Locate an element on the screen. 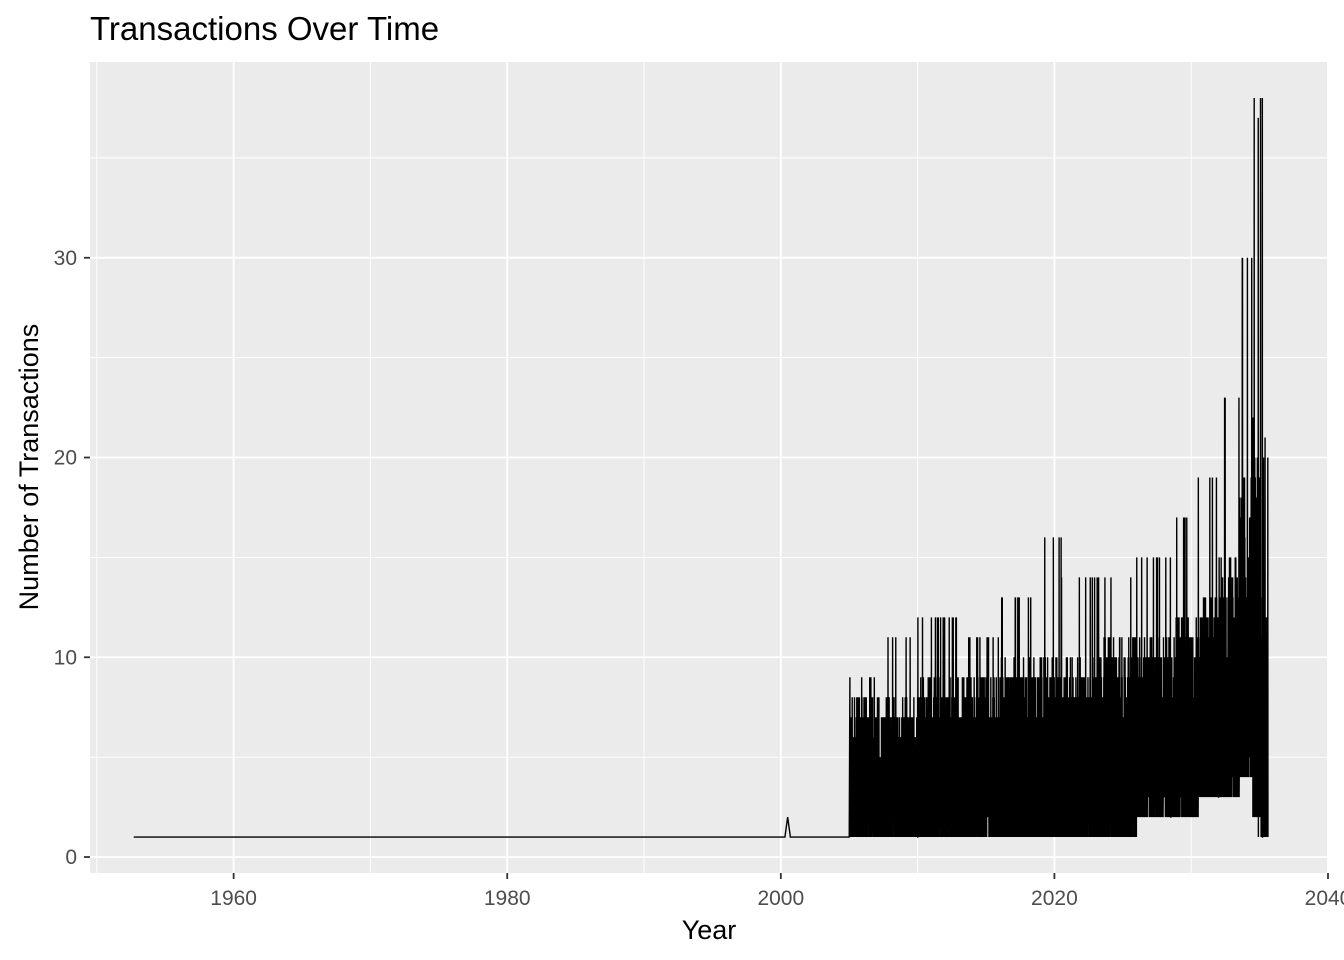 Image resolution: width=1344 pixels, height=960 pixels. y-tick-label: 30 is located at coordinates (65, 258).